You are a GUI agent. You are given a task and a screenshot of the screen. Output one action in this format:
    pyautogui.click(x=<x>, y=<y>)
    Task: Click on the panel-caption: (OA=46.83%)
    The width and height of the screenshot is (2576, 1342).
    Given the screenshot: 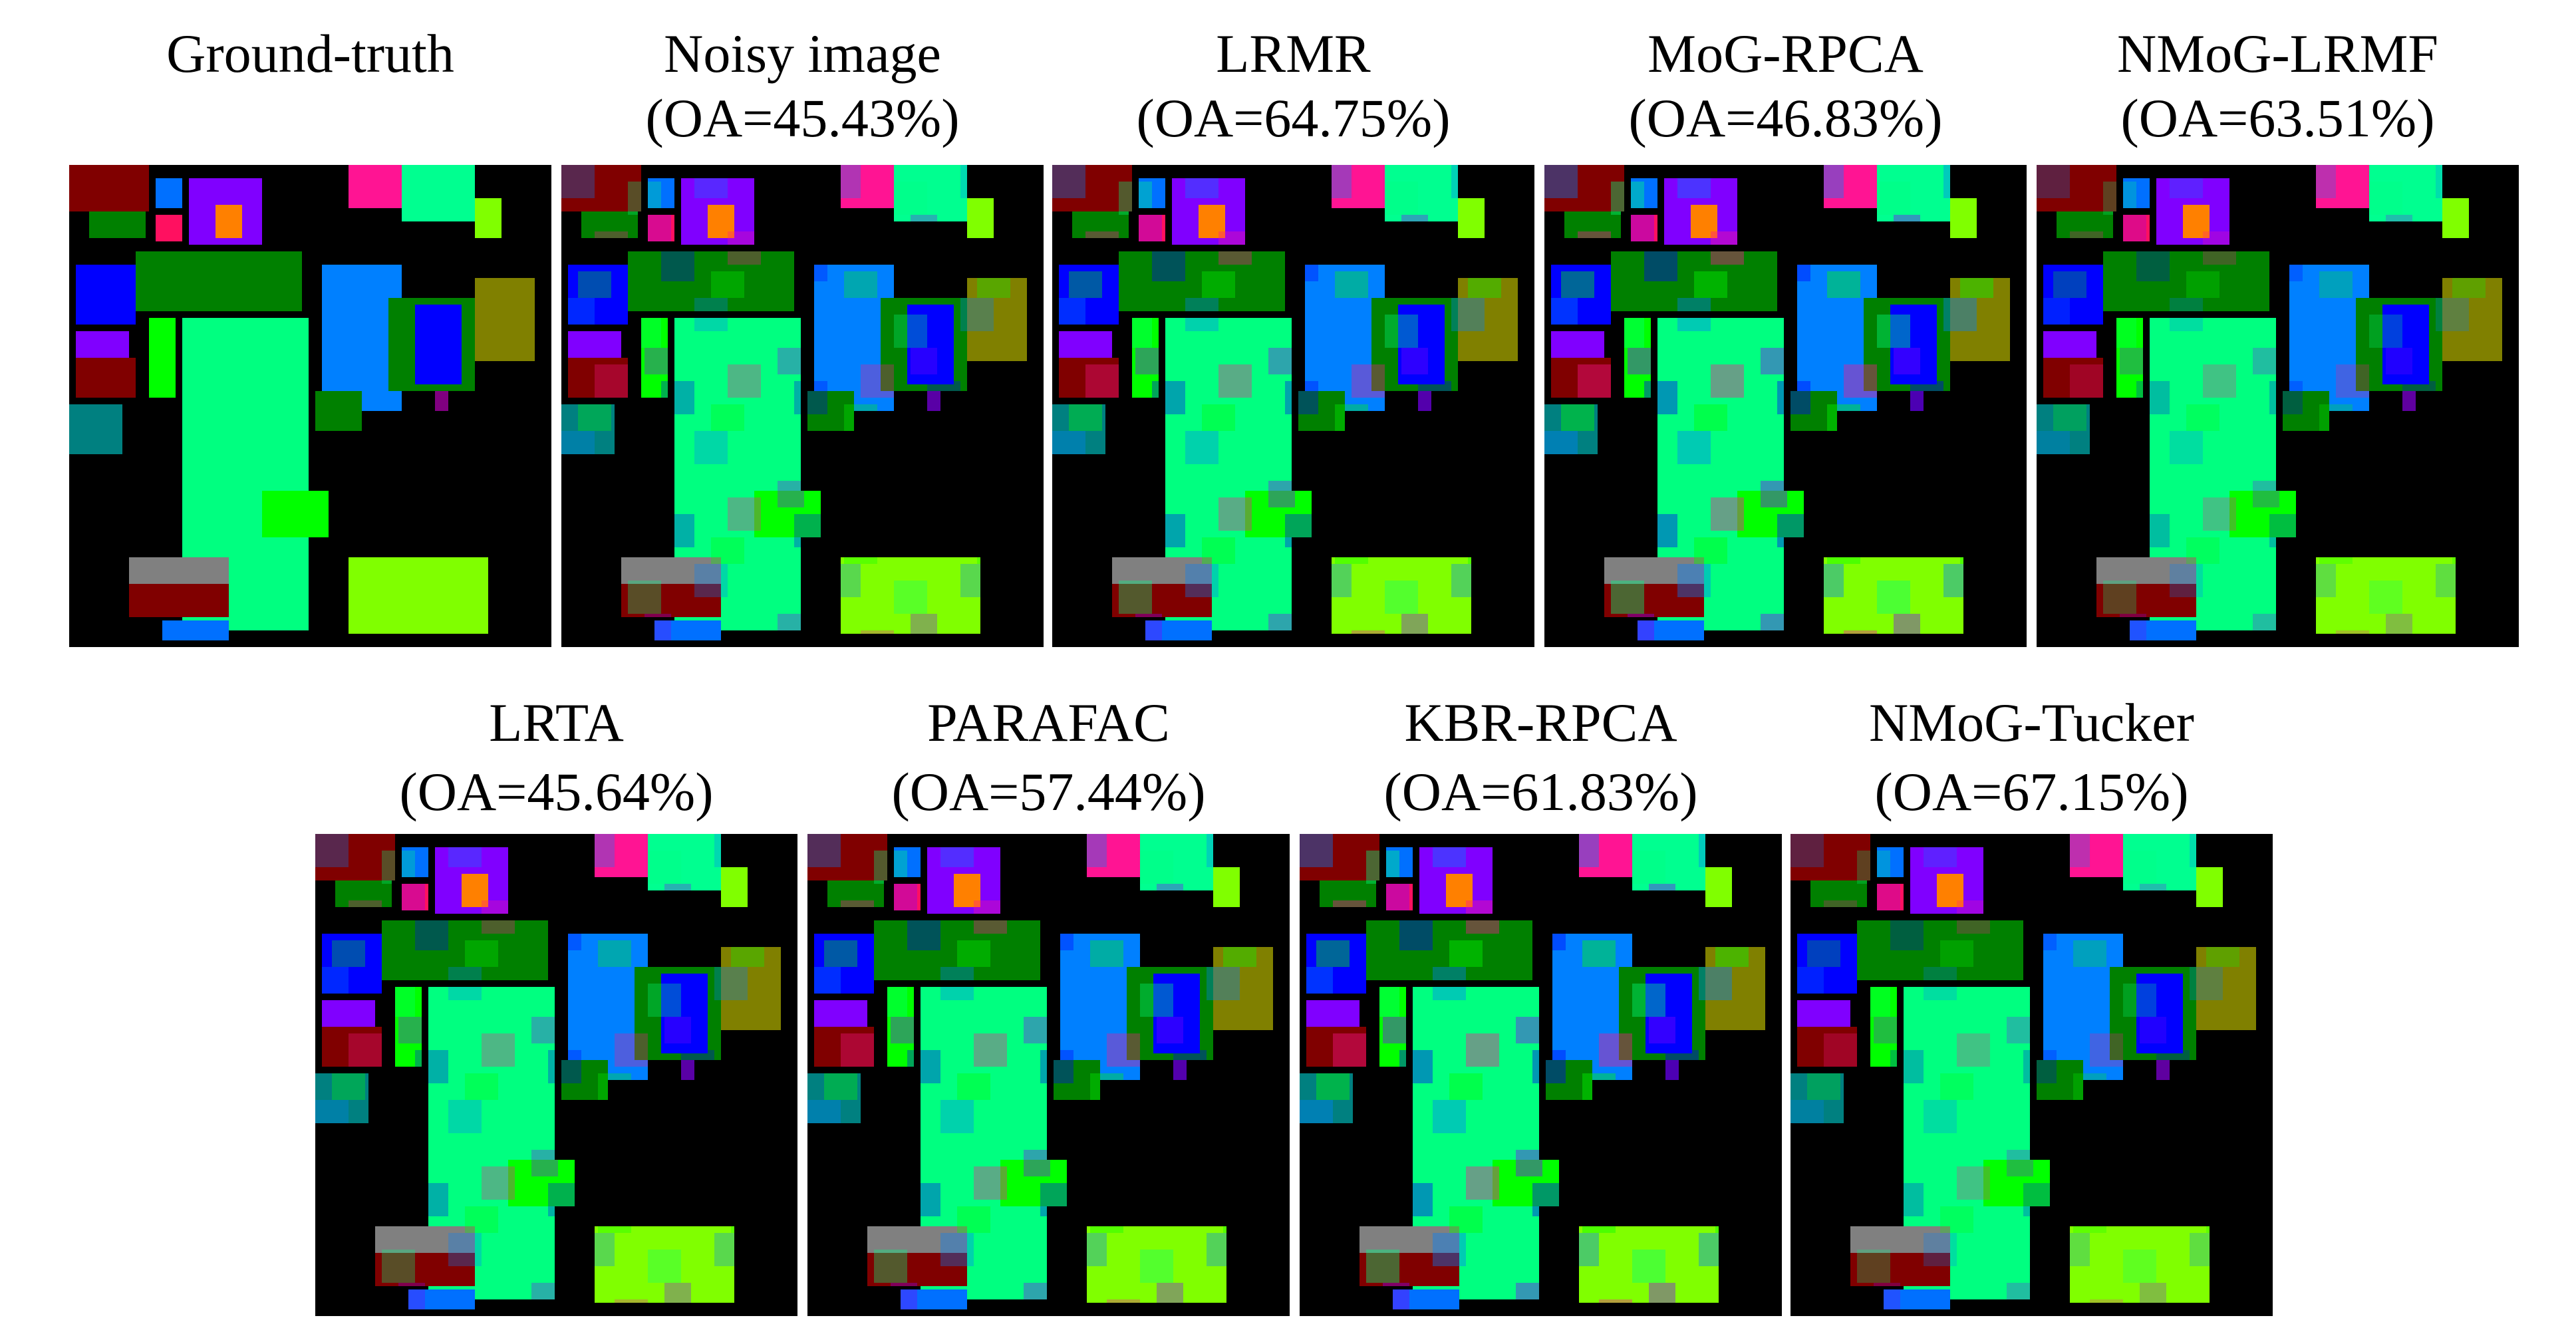 What is the action you would take?
    pyautogui.click(x=1785, y=118)
    